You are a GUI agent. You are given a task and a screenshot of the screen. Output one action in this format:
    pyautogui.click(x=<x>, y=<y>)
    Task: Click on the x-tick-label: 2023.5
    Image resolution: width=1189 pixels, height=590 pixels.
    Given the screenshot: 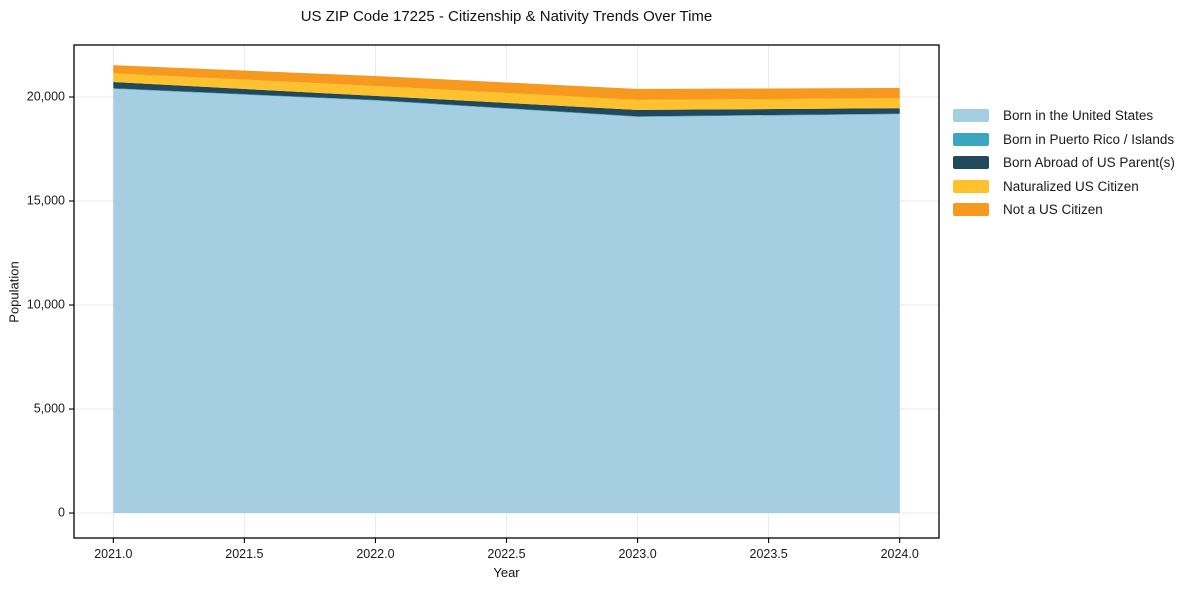 What is the action you would take?
    pyautogui.click(x=769, y=554)
    